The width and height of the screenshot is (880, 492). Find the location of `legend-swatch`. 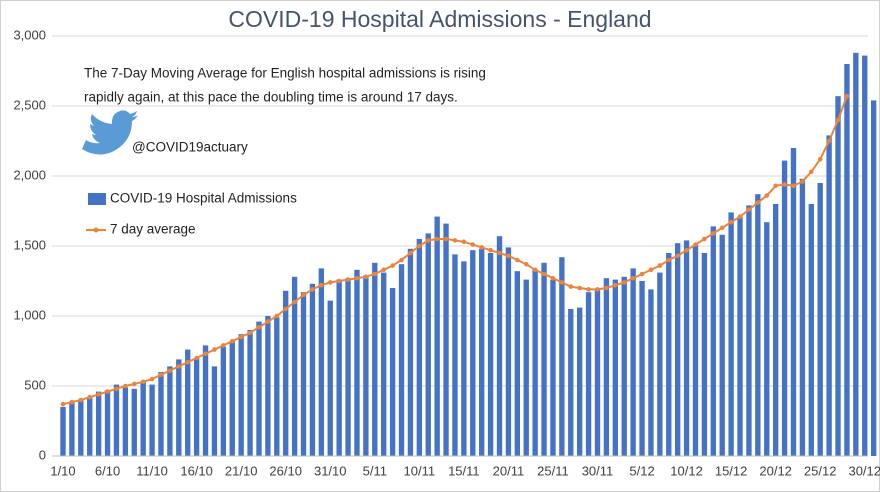

legend-swatch is located at coordinates (96, 230).